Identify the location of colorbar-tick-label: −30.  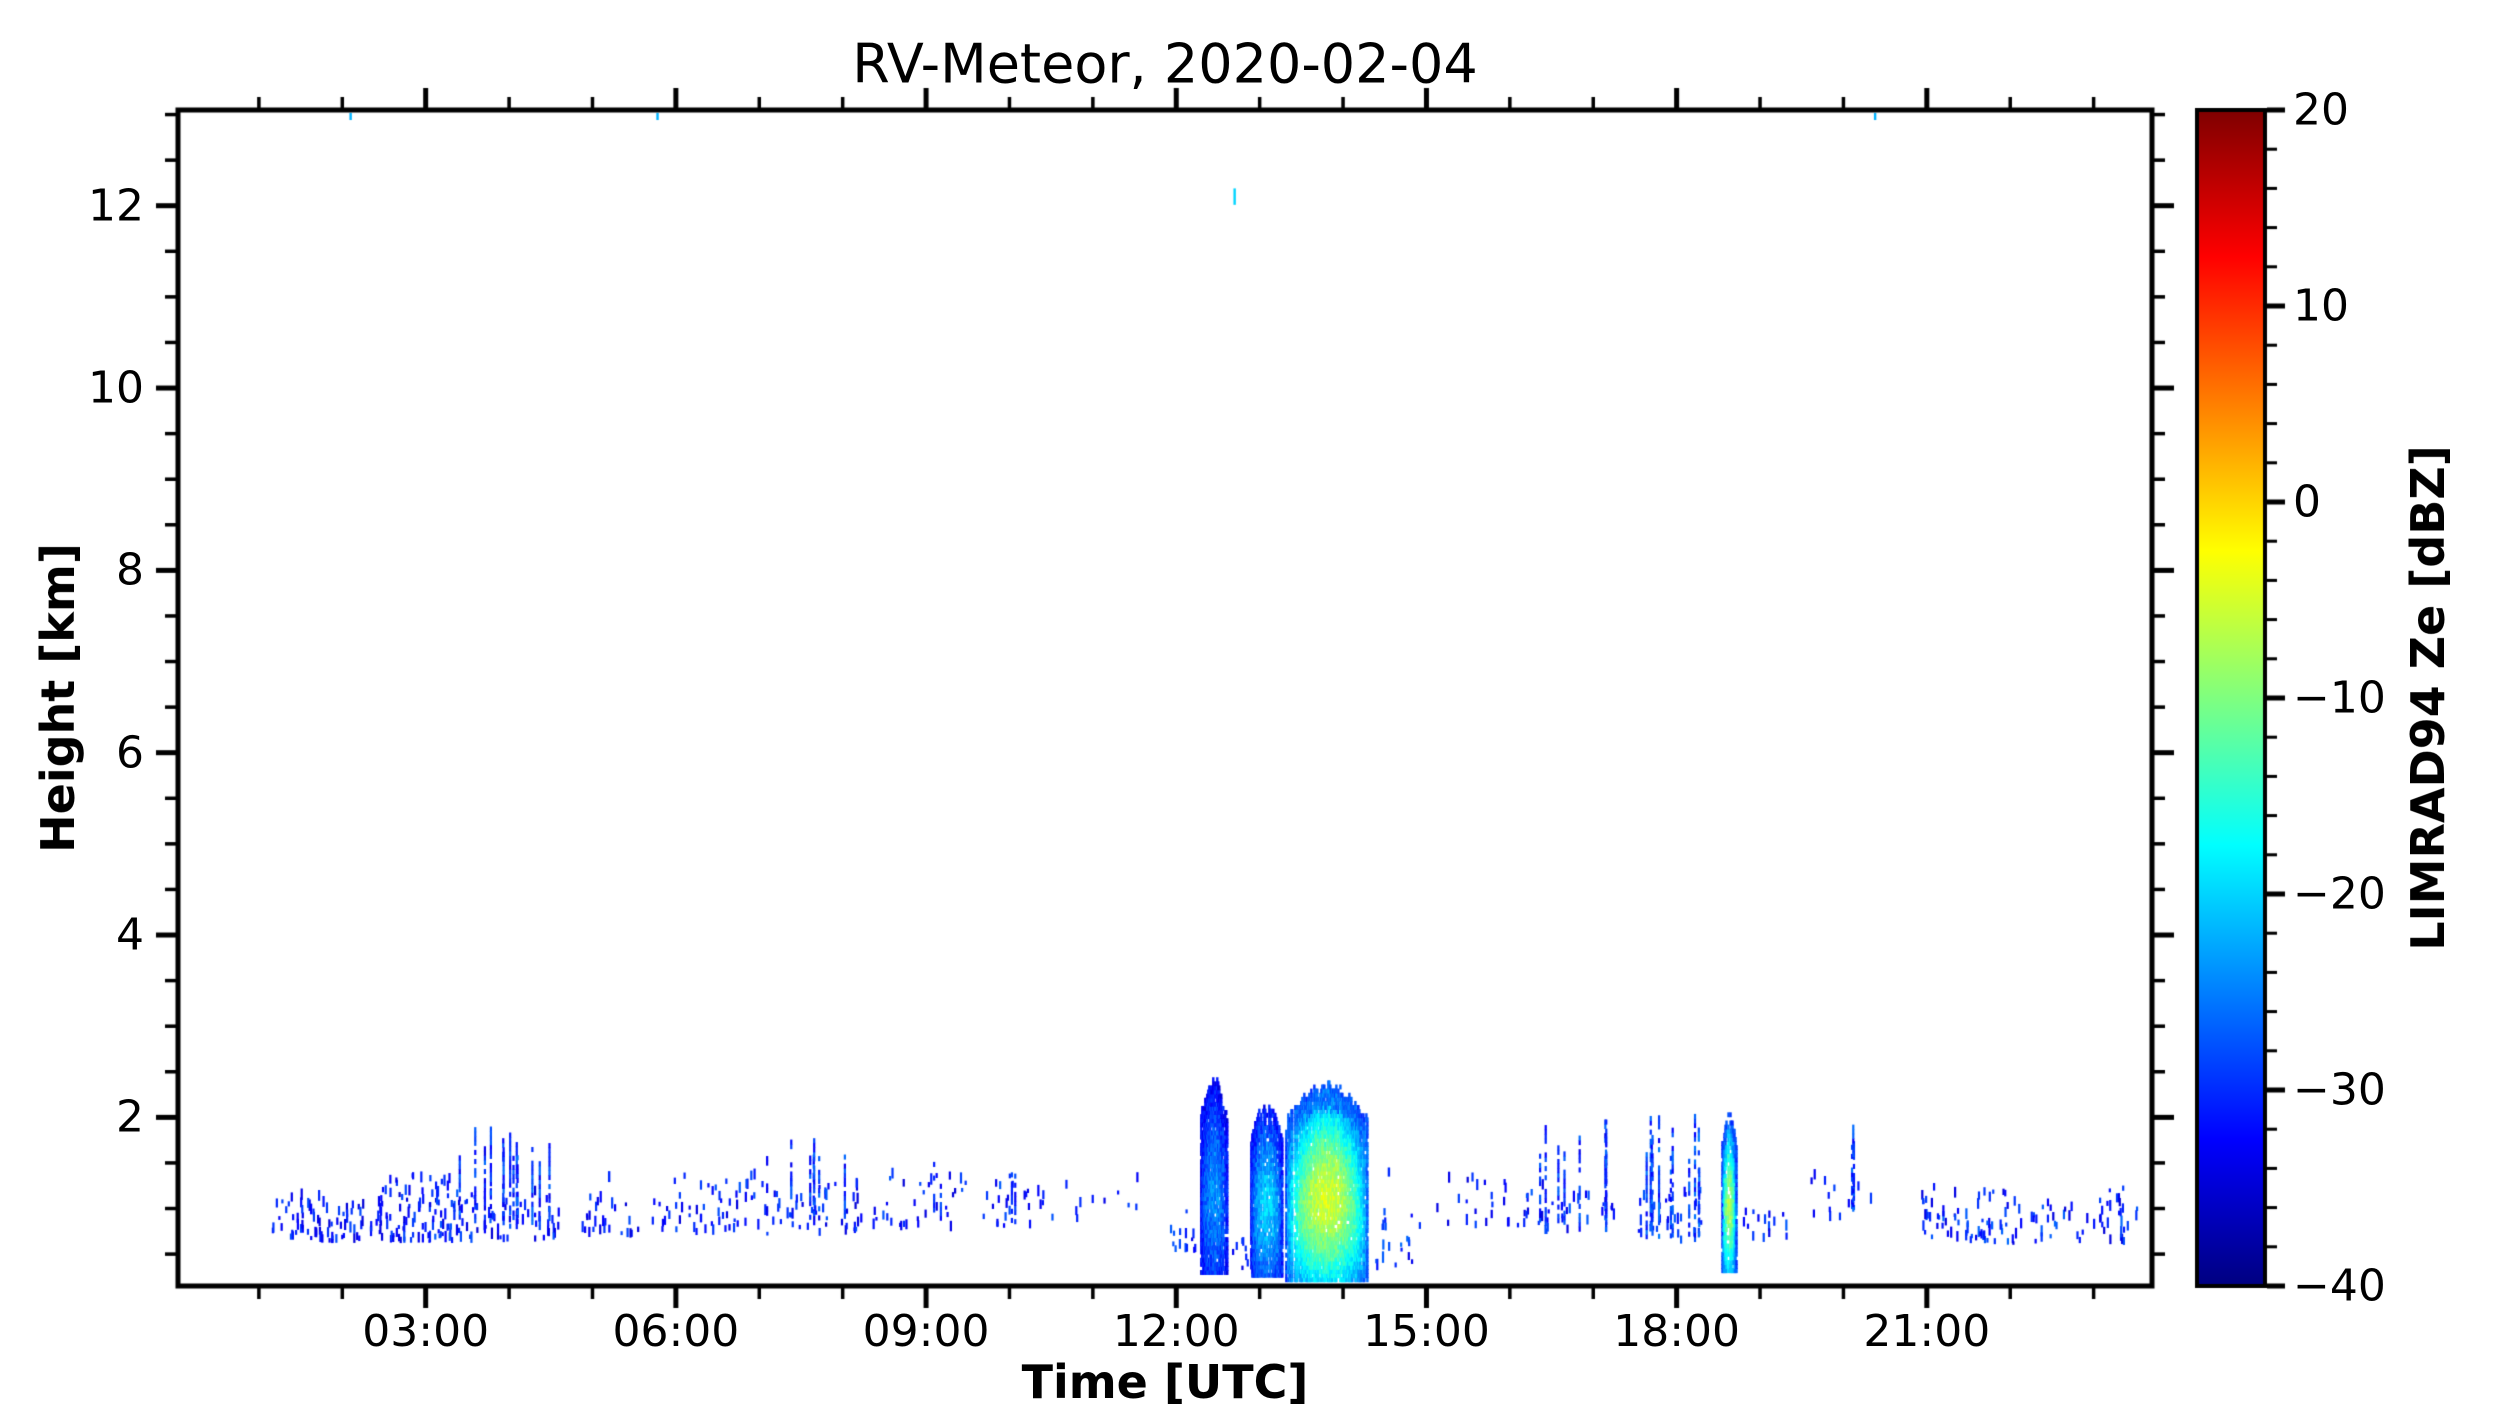
(2339, 1090).